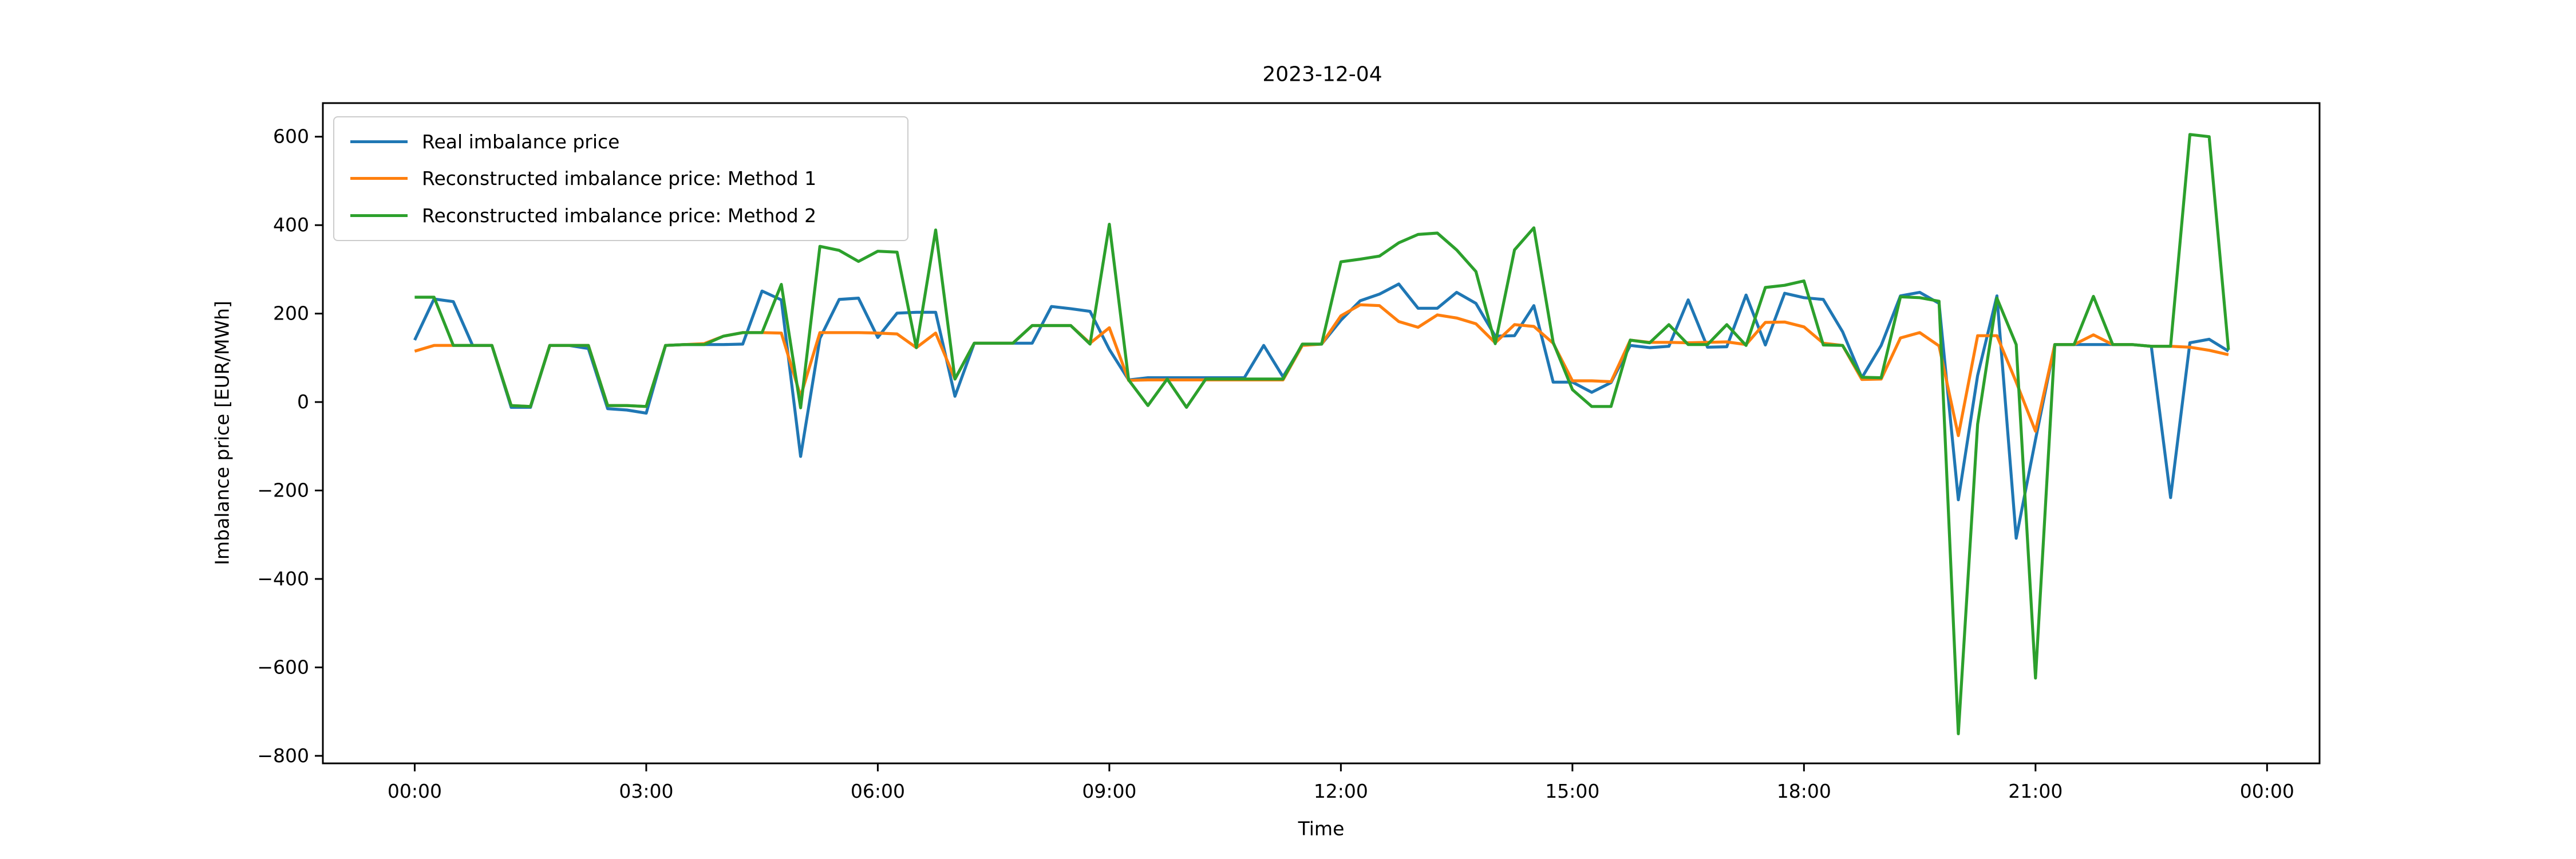  What do you see at coordinates (1109, 791) in the screenshot?
I see `x-tick-label: 09:00` at bounding box center [1109, 791].